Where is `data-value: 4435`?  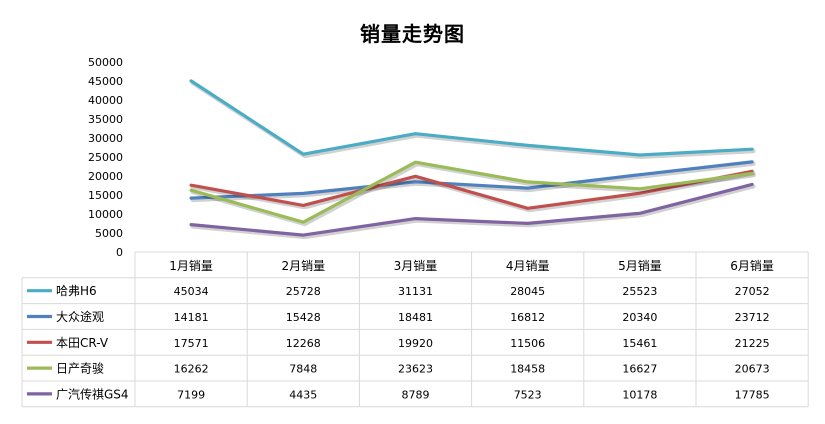
data-value: 4435 is located at coordinates (303, 394).